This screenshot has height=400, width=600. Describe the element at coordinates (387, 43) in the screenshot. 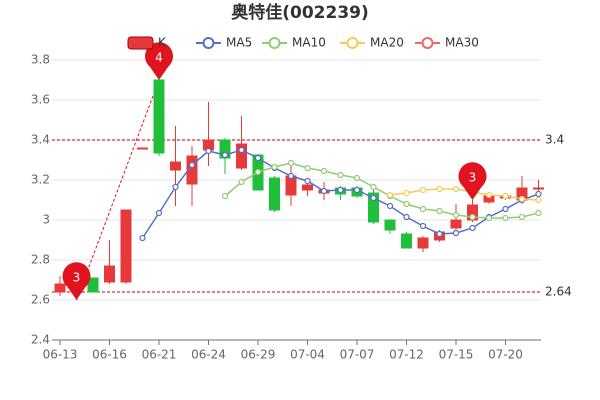

I see `legend-label: MA20` at that location.